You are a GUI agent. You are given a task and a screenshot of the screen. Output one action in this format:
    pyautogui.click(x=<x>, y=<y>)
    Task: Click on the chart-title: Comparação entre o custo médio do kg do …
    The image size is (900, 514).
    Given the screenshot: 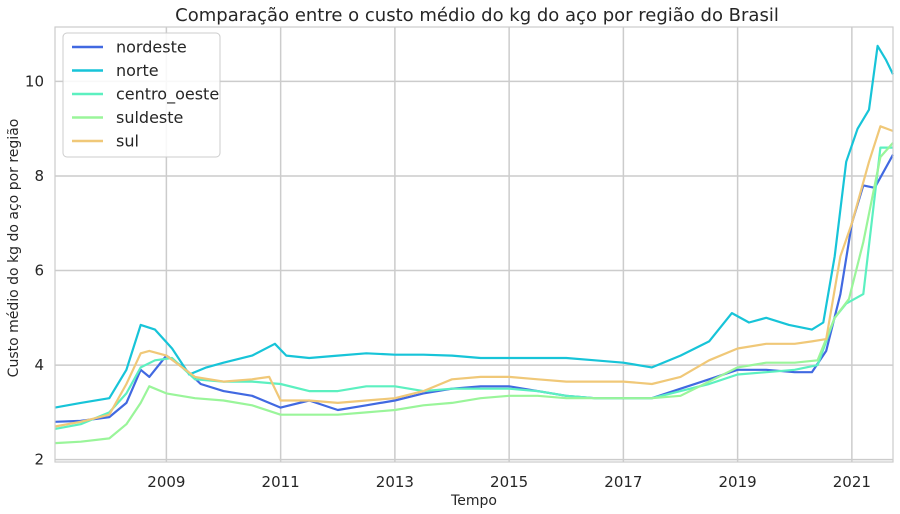 What is the action you would take?
    pyautogui.click(x=477, y=15)
    